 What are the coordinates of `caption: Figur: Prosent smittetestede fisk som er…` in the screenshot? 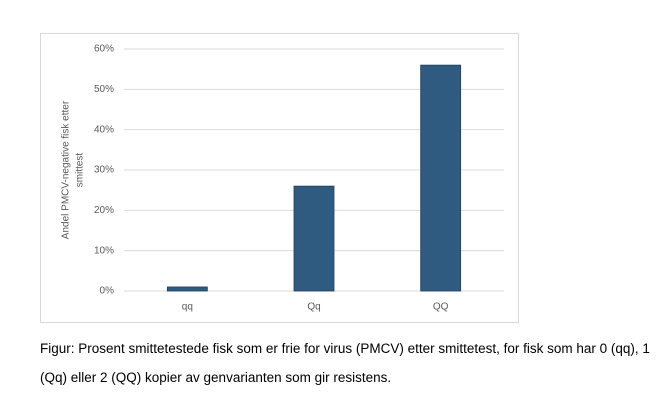 It's located at (345, 363).